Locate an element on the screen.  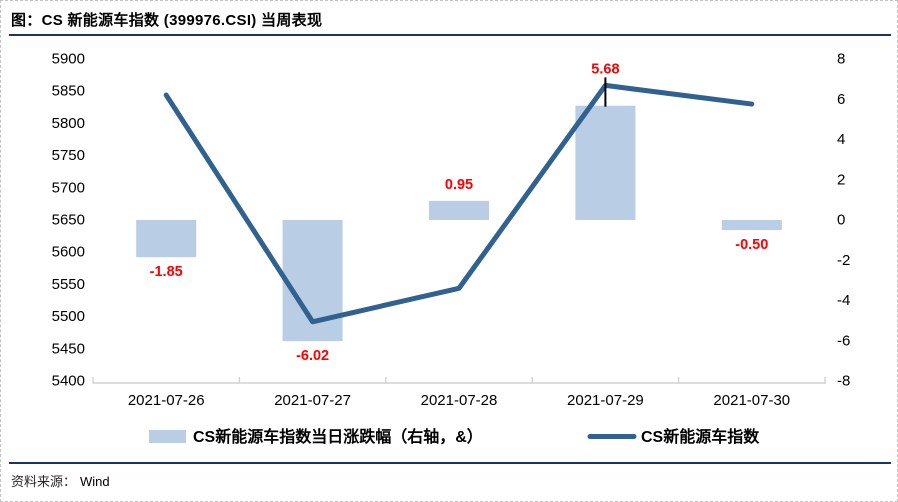
right-axis-tick-label: 2 is located at coordinates (841, 179).